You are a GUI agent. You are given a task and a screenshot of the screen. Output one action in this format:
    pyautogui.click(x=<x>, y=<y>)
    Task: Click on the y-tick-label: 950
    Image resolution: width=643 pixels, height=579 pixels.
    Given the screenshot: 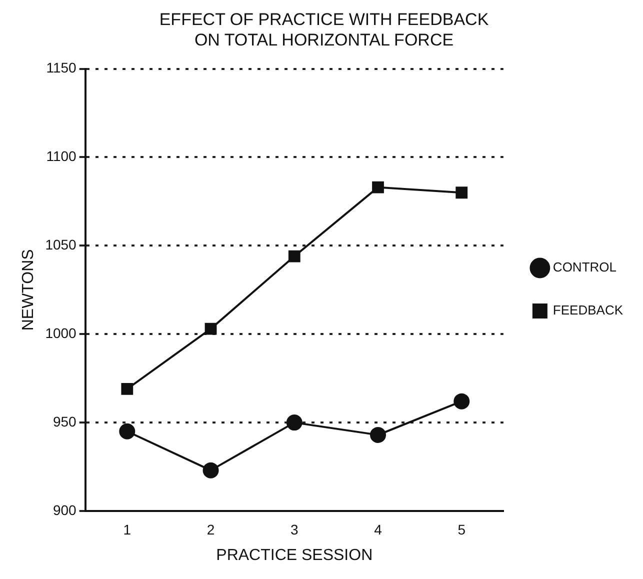 What is the action you would take?
    pyautogui.click(x=64, y=421)
    